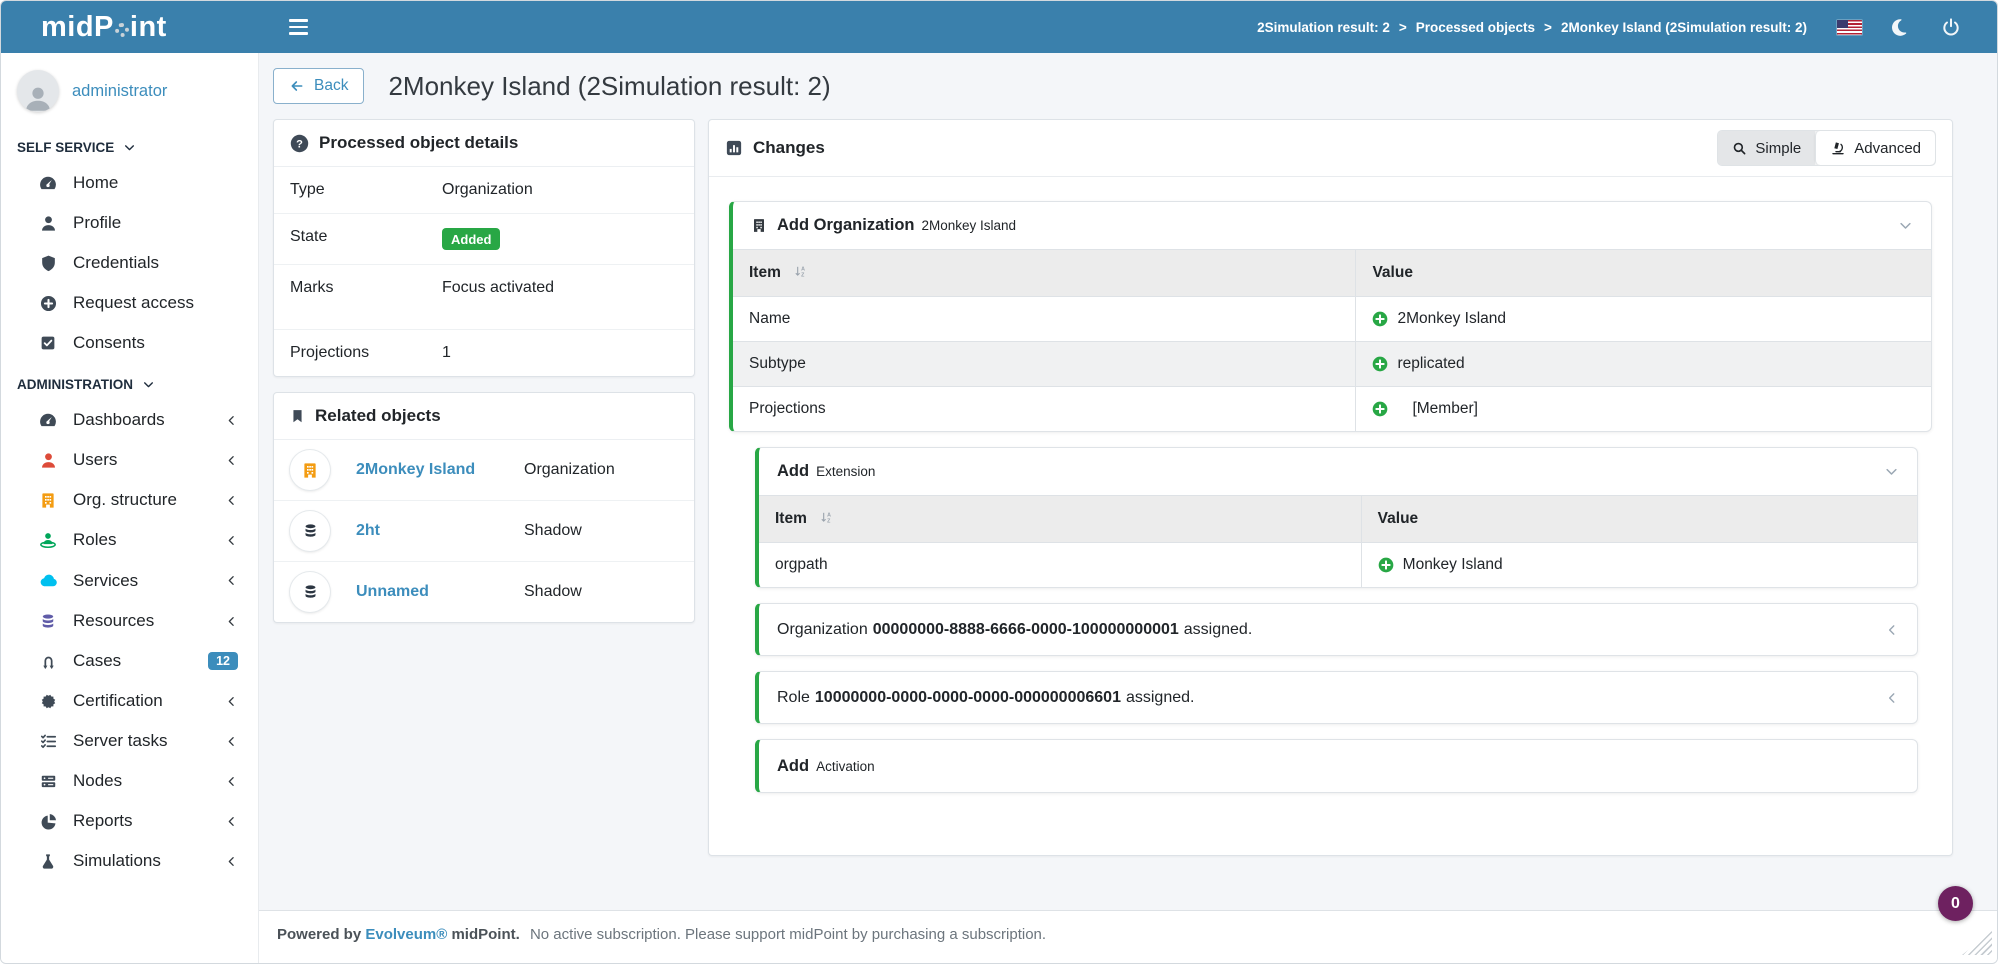 Image resolution: width=1998 pixels, height=964 pixels. What do you see at coordinates (129, 741) in the screenshot?
I see `sidebar-item-server-tasks: Server tasks` at bounding box center [129, 741].